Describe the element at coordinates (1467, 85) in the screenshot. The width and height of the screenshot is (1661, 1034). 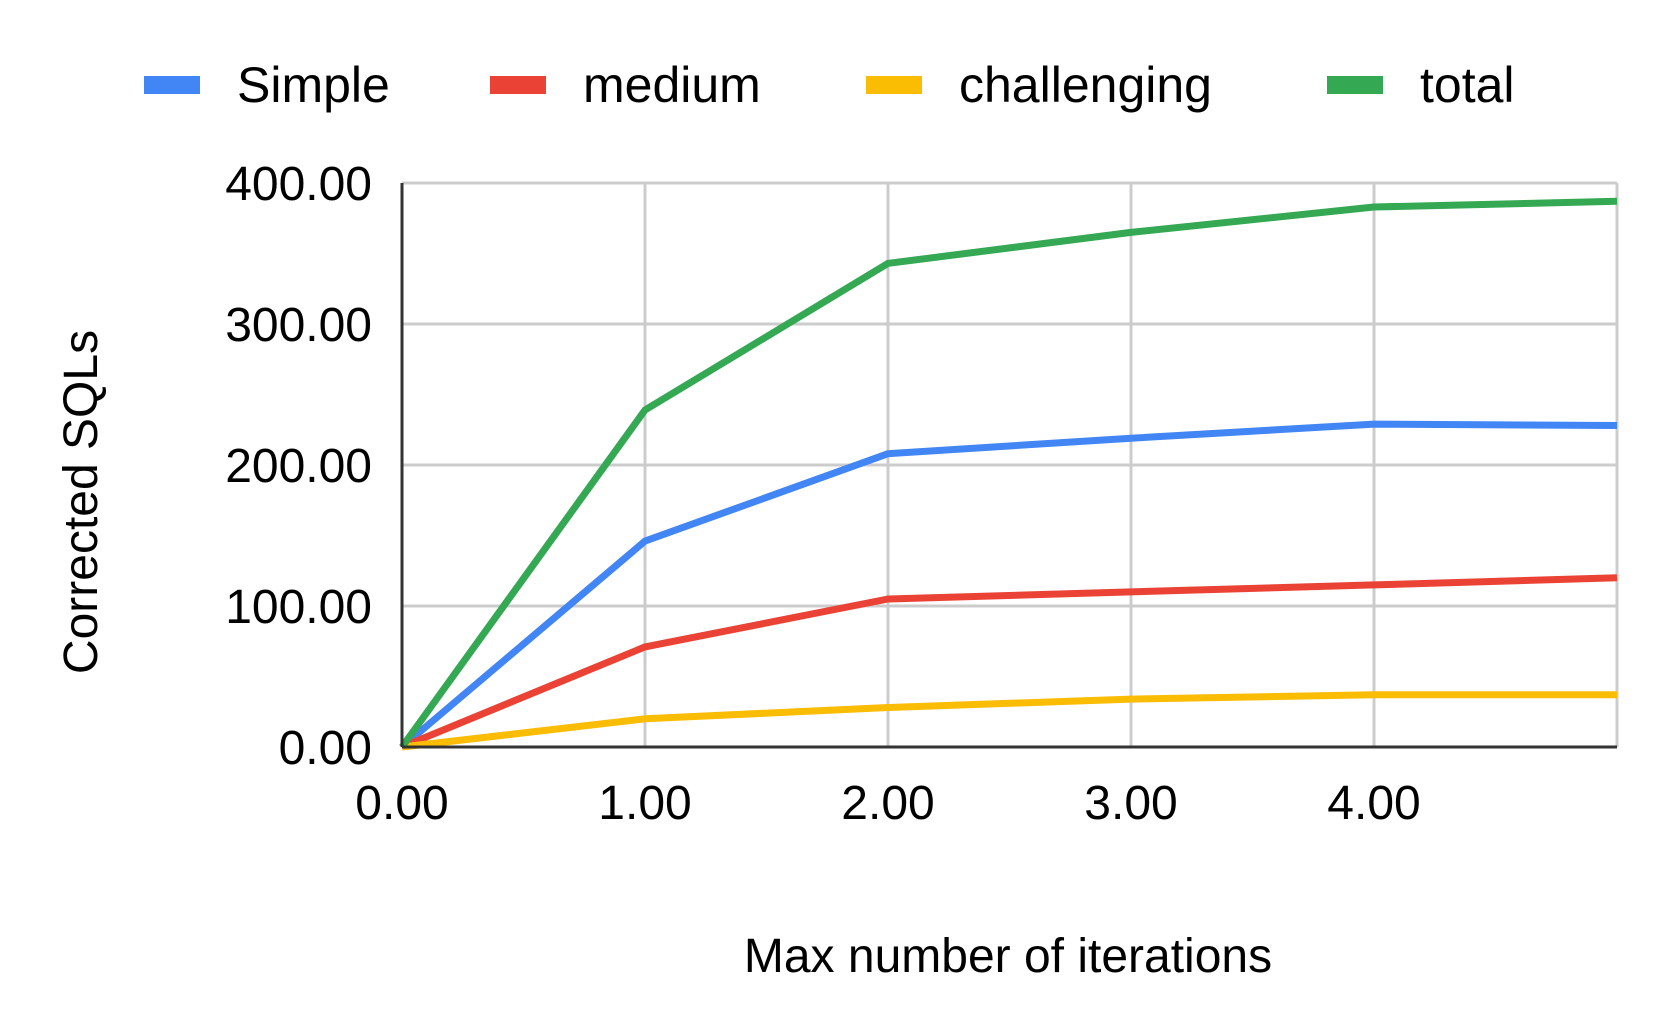
I see `legend-label: total` at that location.